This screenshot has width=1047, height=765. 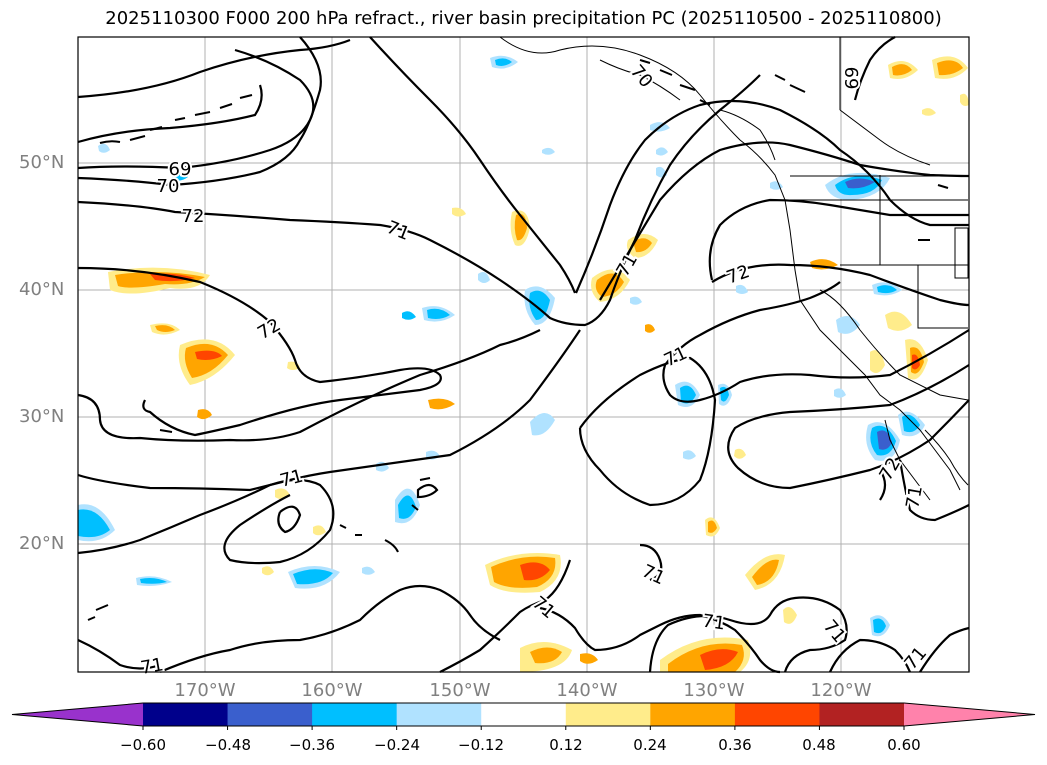 What do you see at coordinates (481, 745) in the screenshot?
I see `colorbar-tick: −0.12` at bounding box center [481, 745].